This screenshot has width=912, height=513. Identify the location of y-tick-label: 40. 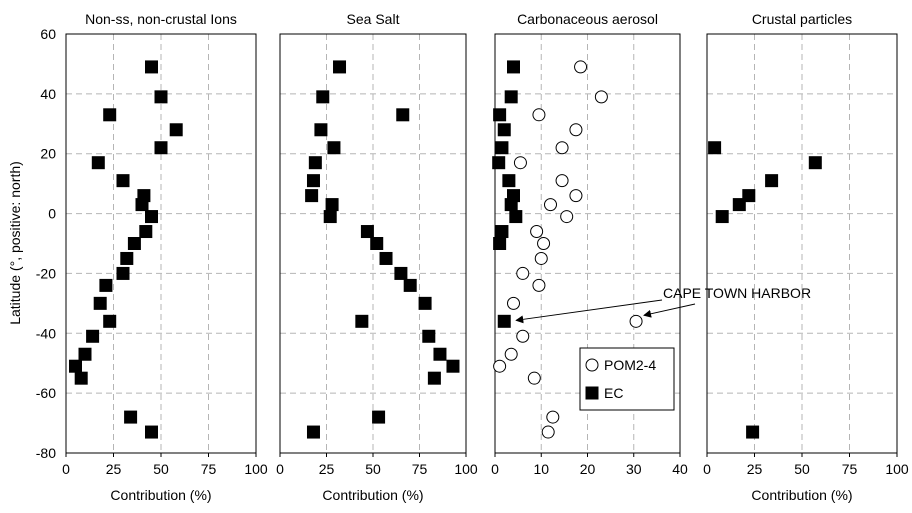
(48, 94).